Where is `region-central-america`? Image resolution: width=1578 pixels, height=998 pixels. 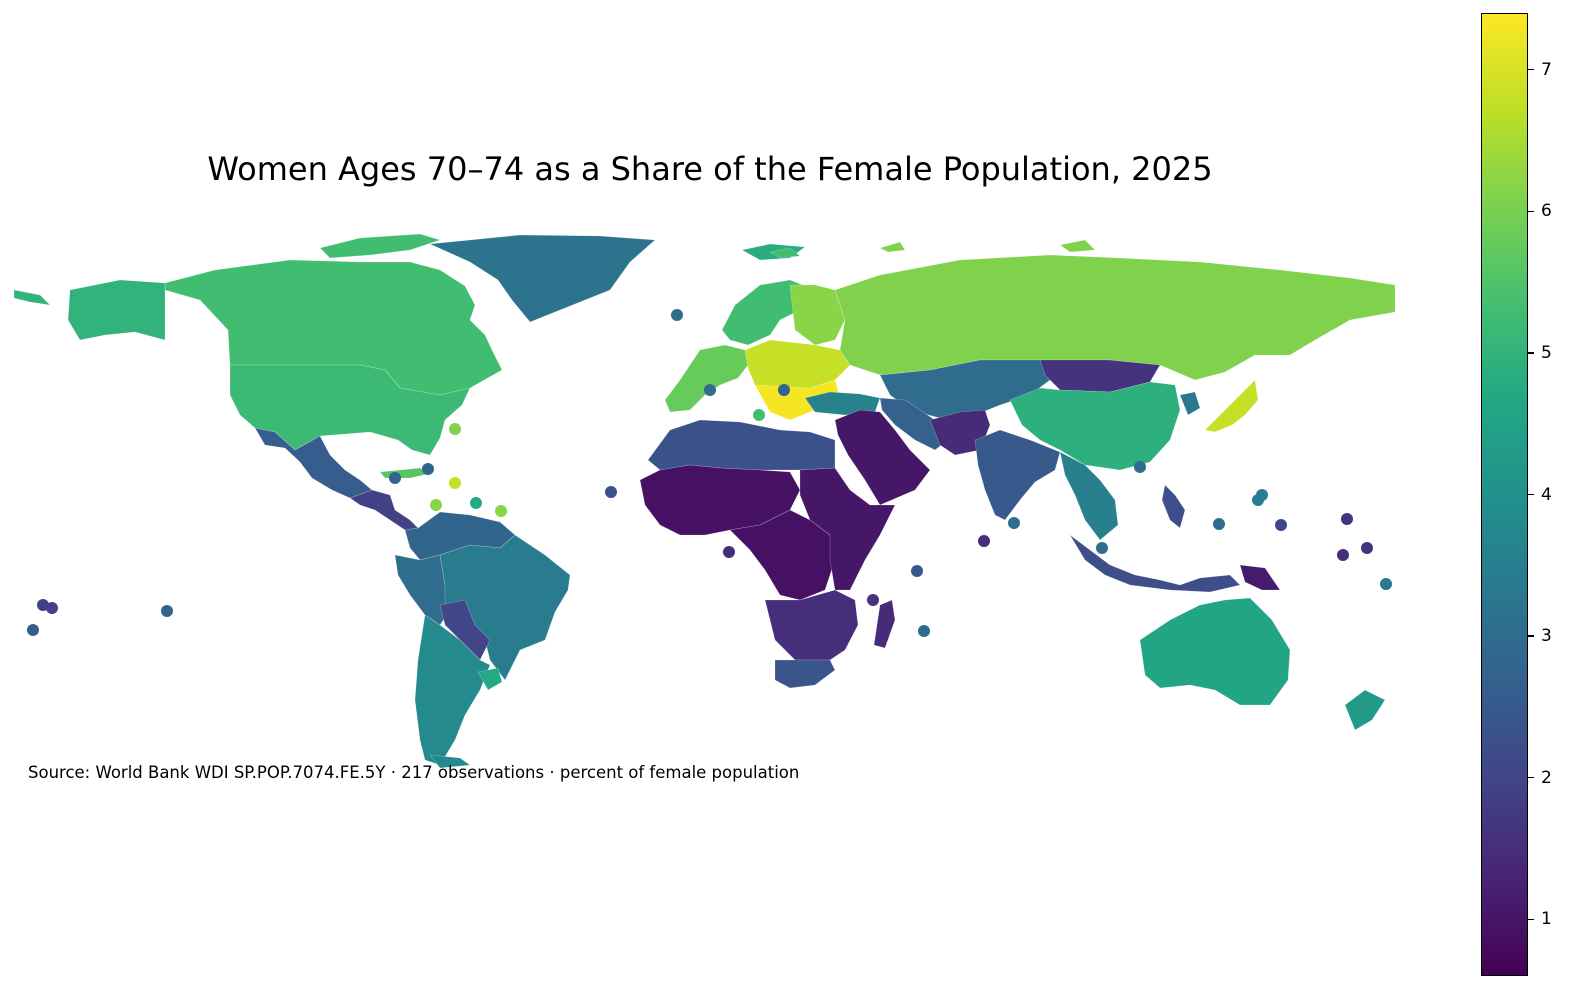
region-central-america is located at coordinates (384, 510).